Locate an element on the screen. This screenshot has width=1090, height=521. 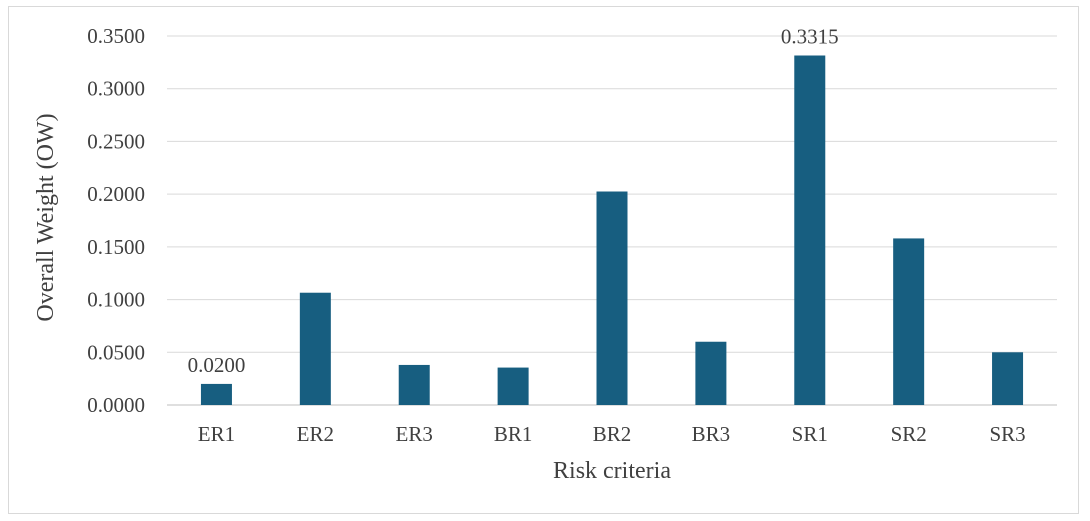
x-tick-label-er2: ER2 is located at coordinates (315, 434).